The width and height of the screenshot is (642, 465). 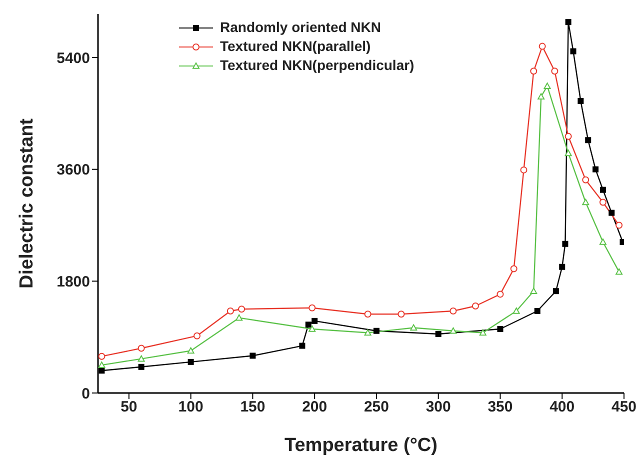 I want to click on x-tick-label: 150, so click(x=253, y=407).